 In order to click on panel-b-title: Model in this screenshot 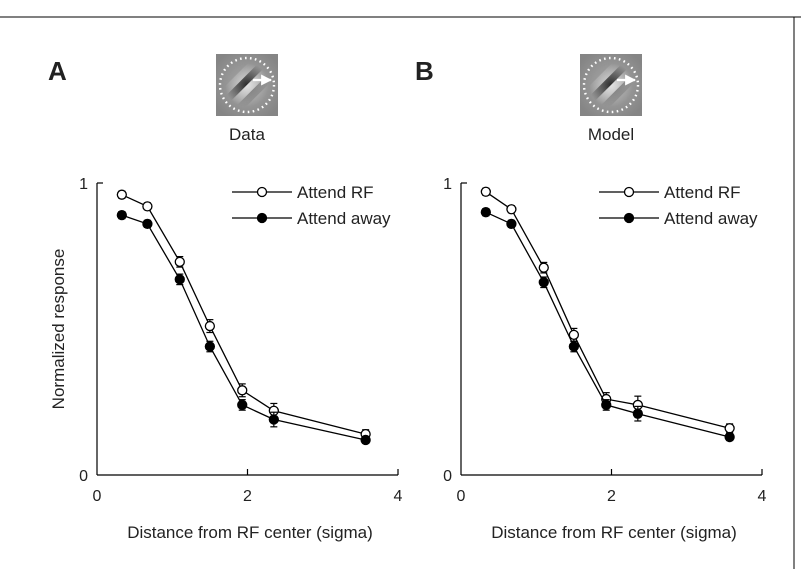, I will do `click(611, 134)`.